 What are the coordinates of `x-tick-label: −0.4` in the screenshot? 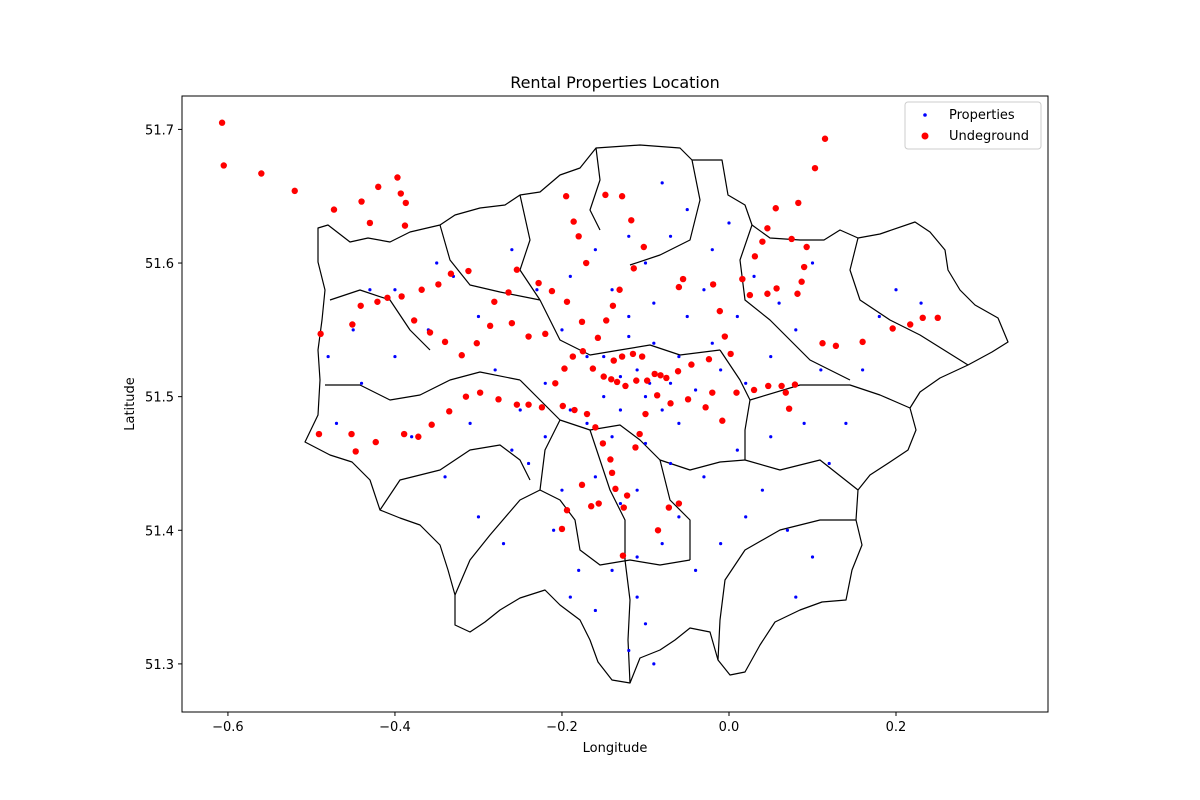 It's located at (395, 727).